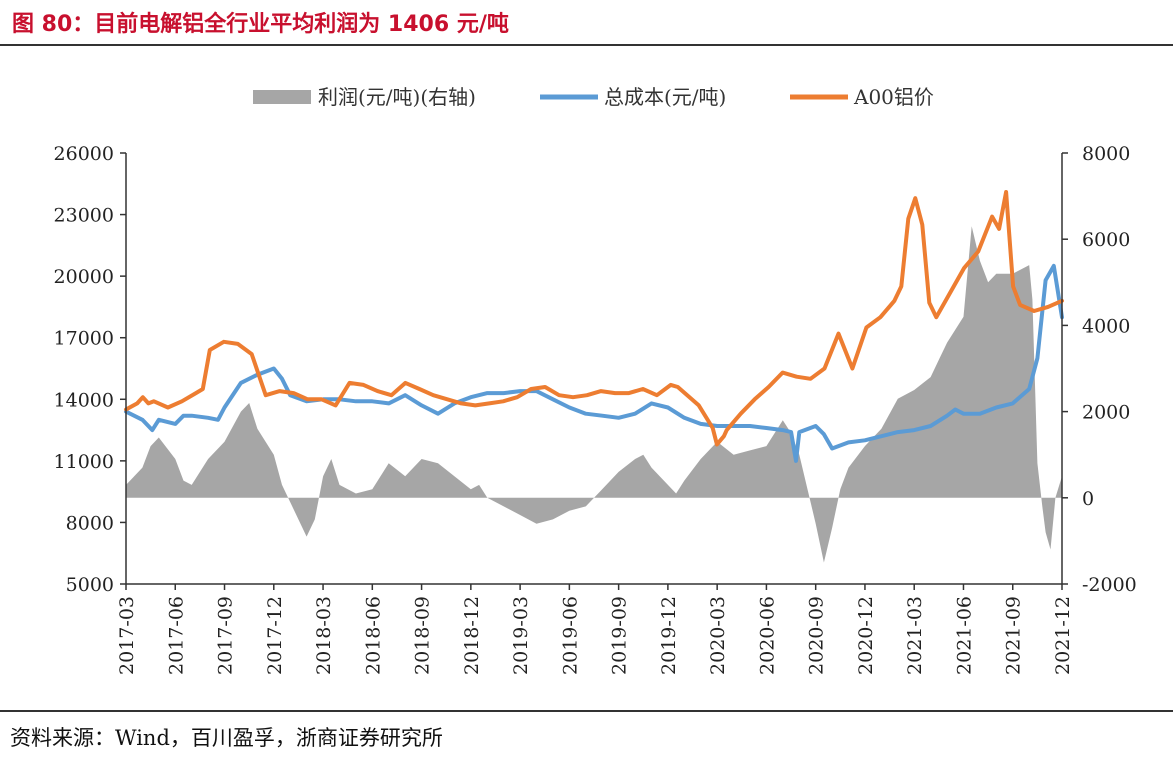 Image resolution: width=1173 pixels, height=758 pixels. Describe the element at coordinates (964, 635) in the screenshot. I see `x-tick-label: 2021-06` at that location.